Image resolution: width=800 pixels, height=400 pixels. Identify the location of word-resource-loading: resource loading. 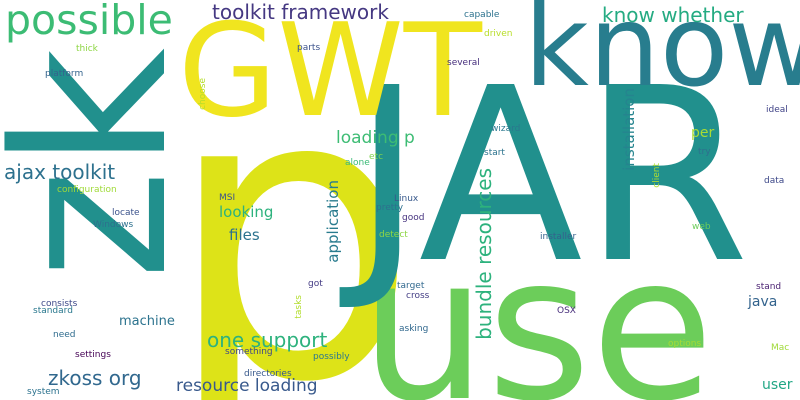
(247, 386).